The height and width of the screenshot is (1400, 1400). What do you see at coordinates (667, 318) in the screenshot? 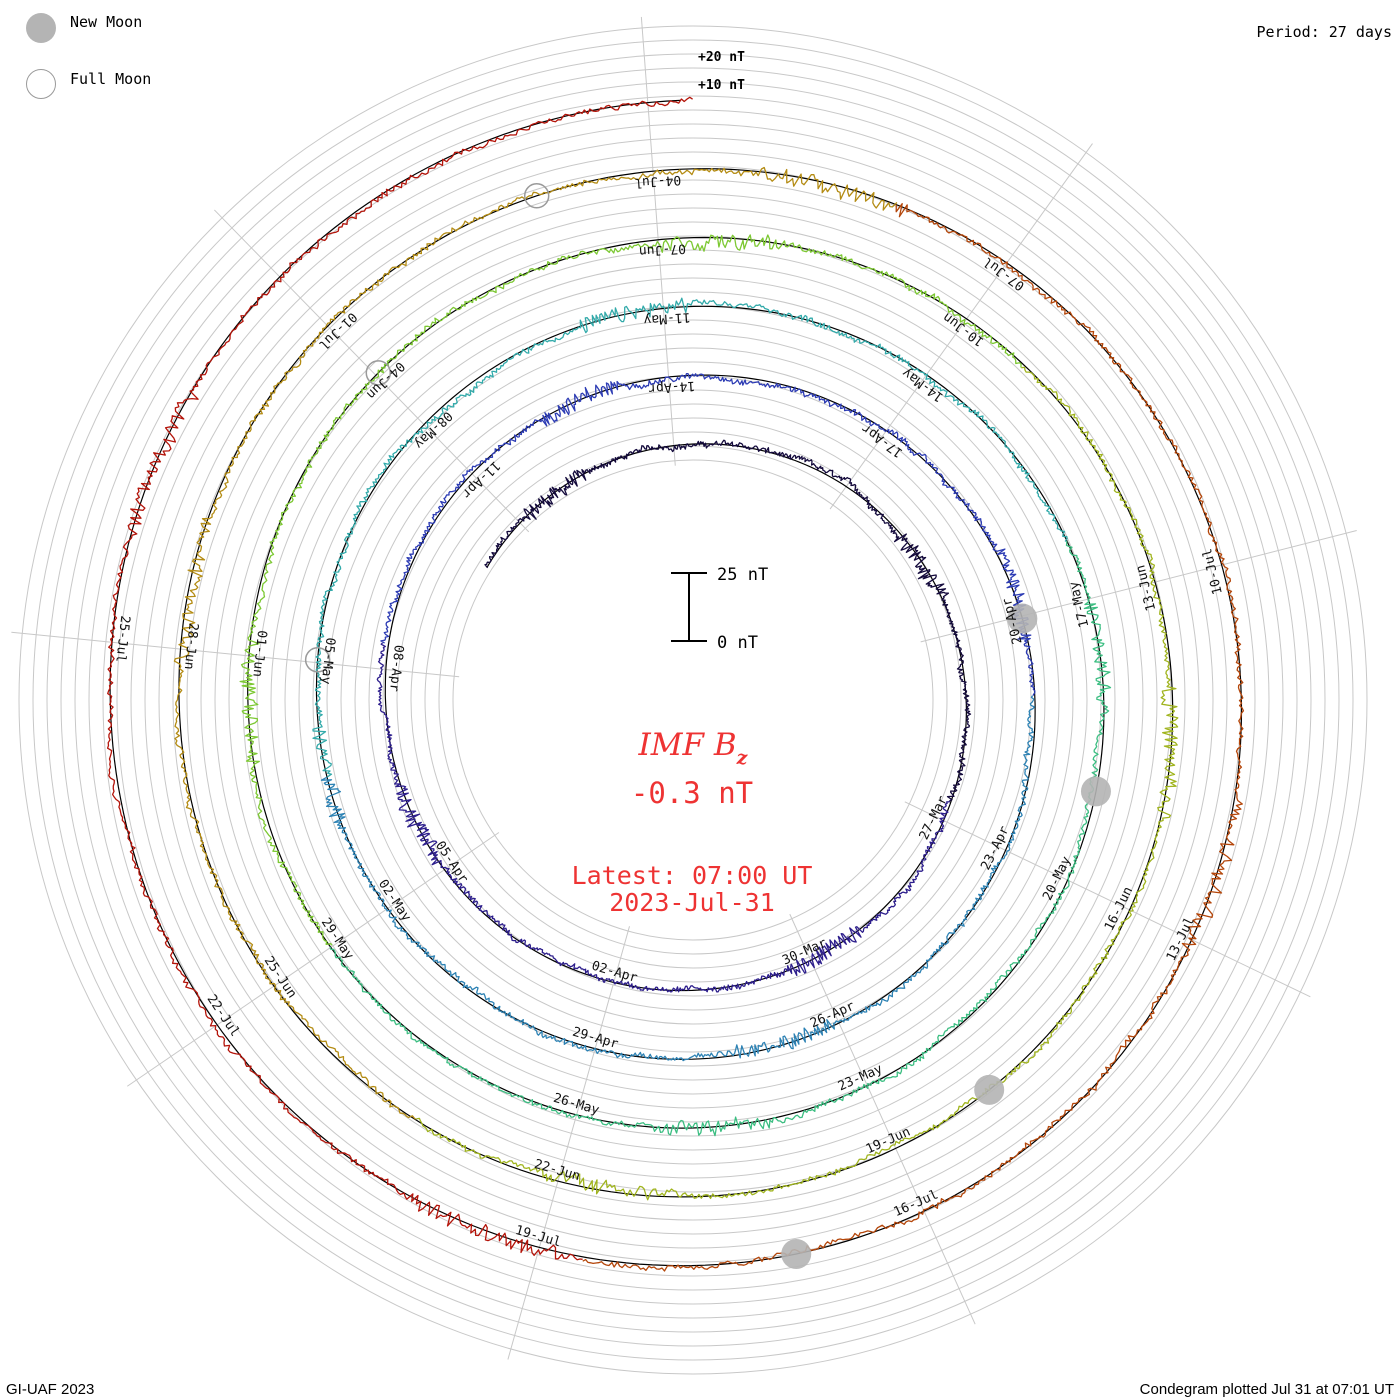
I see `date-label: 11-May` at bounding box center [667, 318].